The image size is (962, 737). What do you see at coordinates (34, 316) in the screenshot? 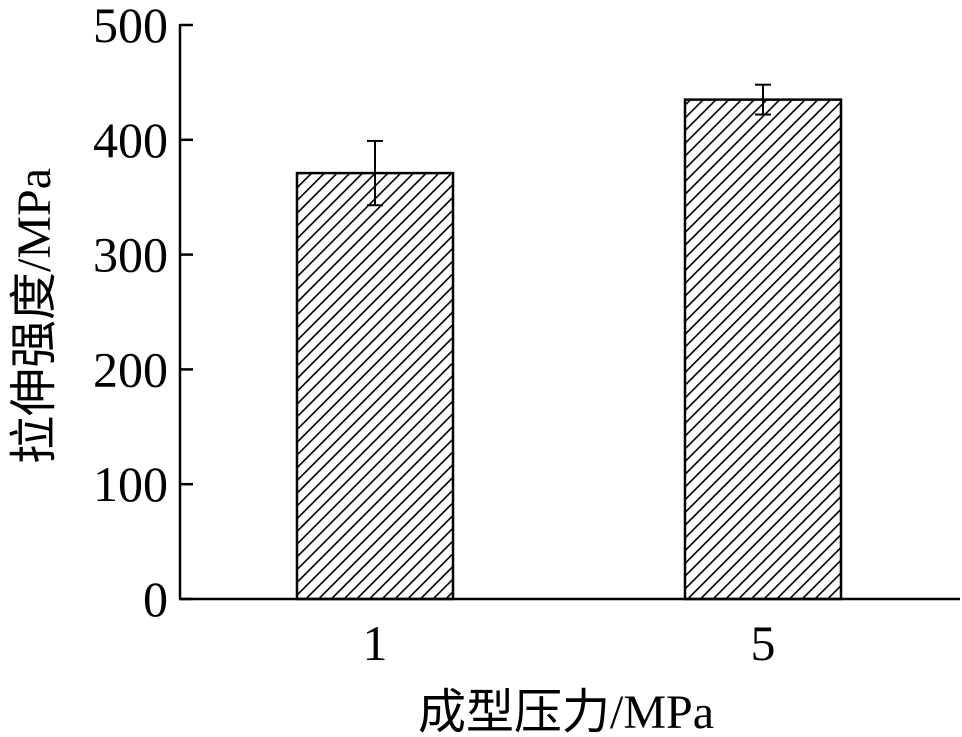
I see `y-axis-title: 拉伸强度/MPa` at bounding box center [34, 316].